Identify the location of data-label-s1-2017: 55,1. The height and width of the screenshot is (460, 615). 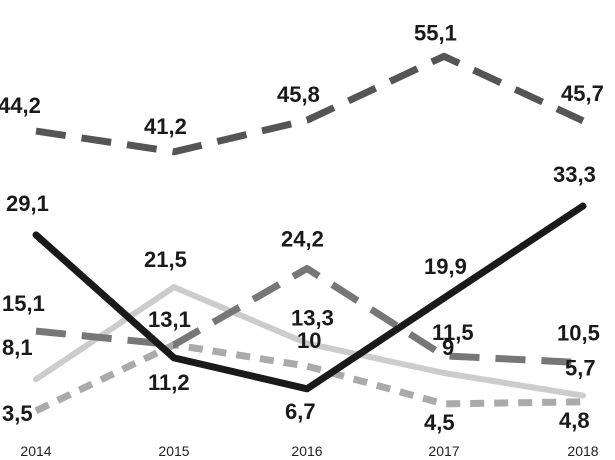
(435, 32).